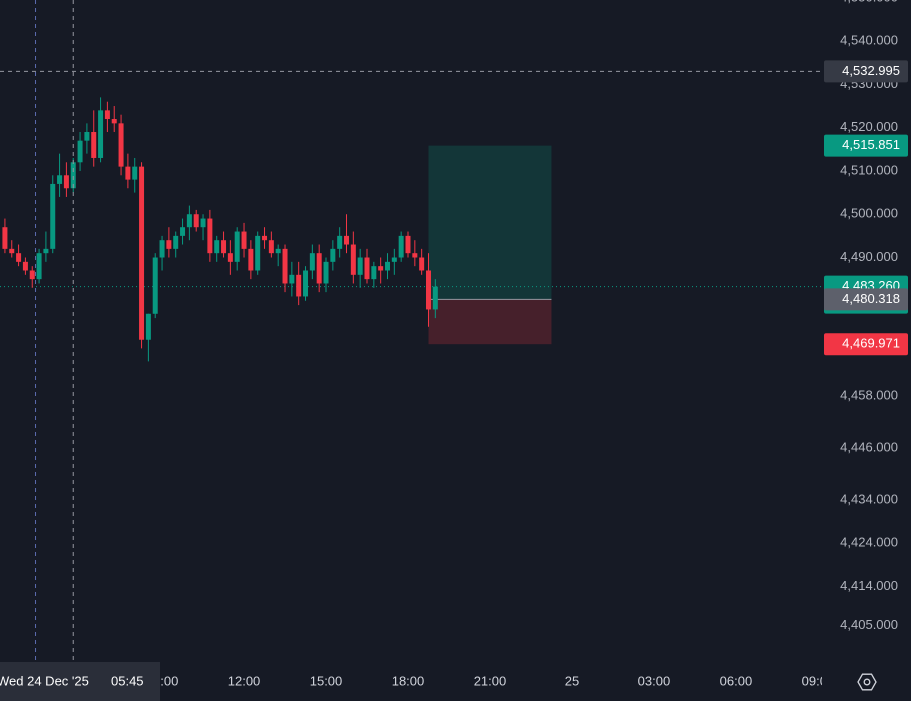 This screenshot has width=911, height=701. I want to click on crosshair-price-tag, so click(866, 71).